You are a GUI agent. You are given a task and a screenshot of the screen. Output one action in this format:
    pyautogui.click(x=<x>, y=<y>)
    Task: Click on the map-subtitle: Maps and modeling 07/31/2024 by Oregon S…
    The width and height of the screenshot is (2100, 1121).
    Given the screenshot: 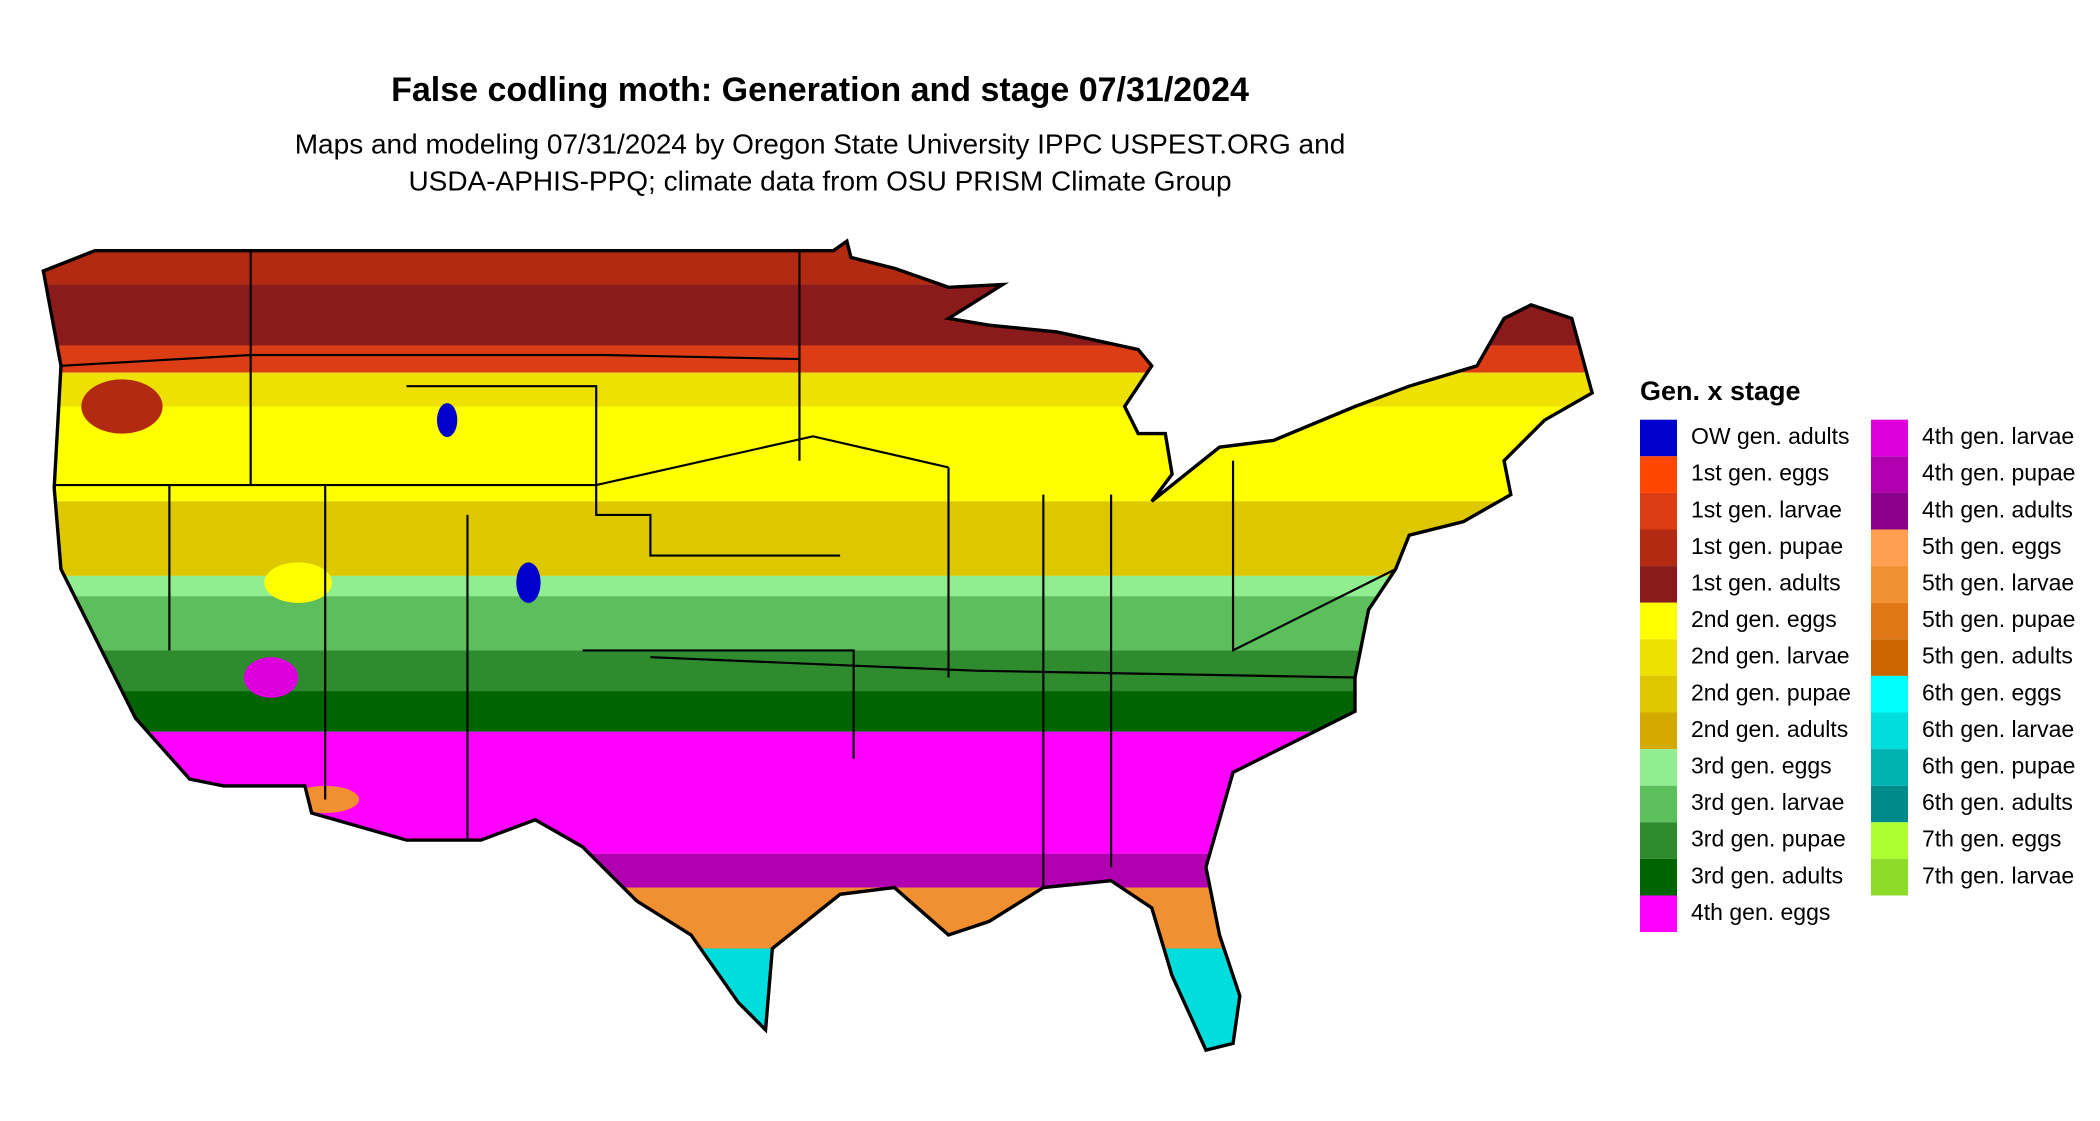 What is the action you would take?
    pyautogui.click(x=820, y=143)
    